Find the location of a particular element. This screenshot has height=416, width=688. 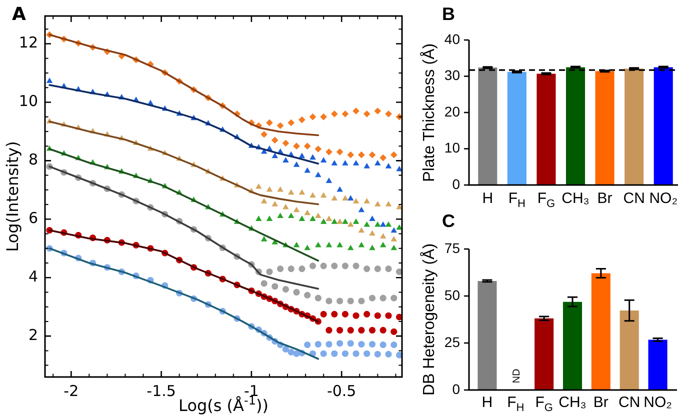

y-tick-label: 12 is located at coordinates (28, 43).